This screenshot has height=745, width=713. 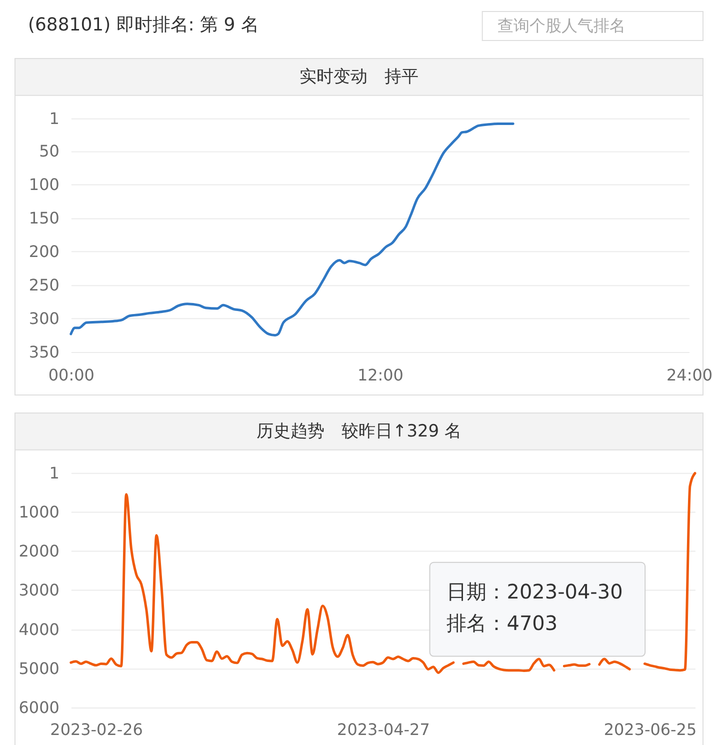 I want to click on y-tick-label: 5000, so click(x=39, y=668).